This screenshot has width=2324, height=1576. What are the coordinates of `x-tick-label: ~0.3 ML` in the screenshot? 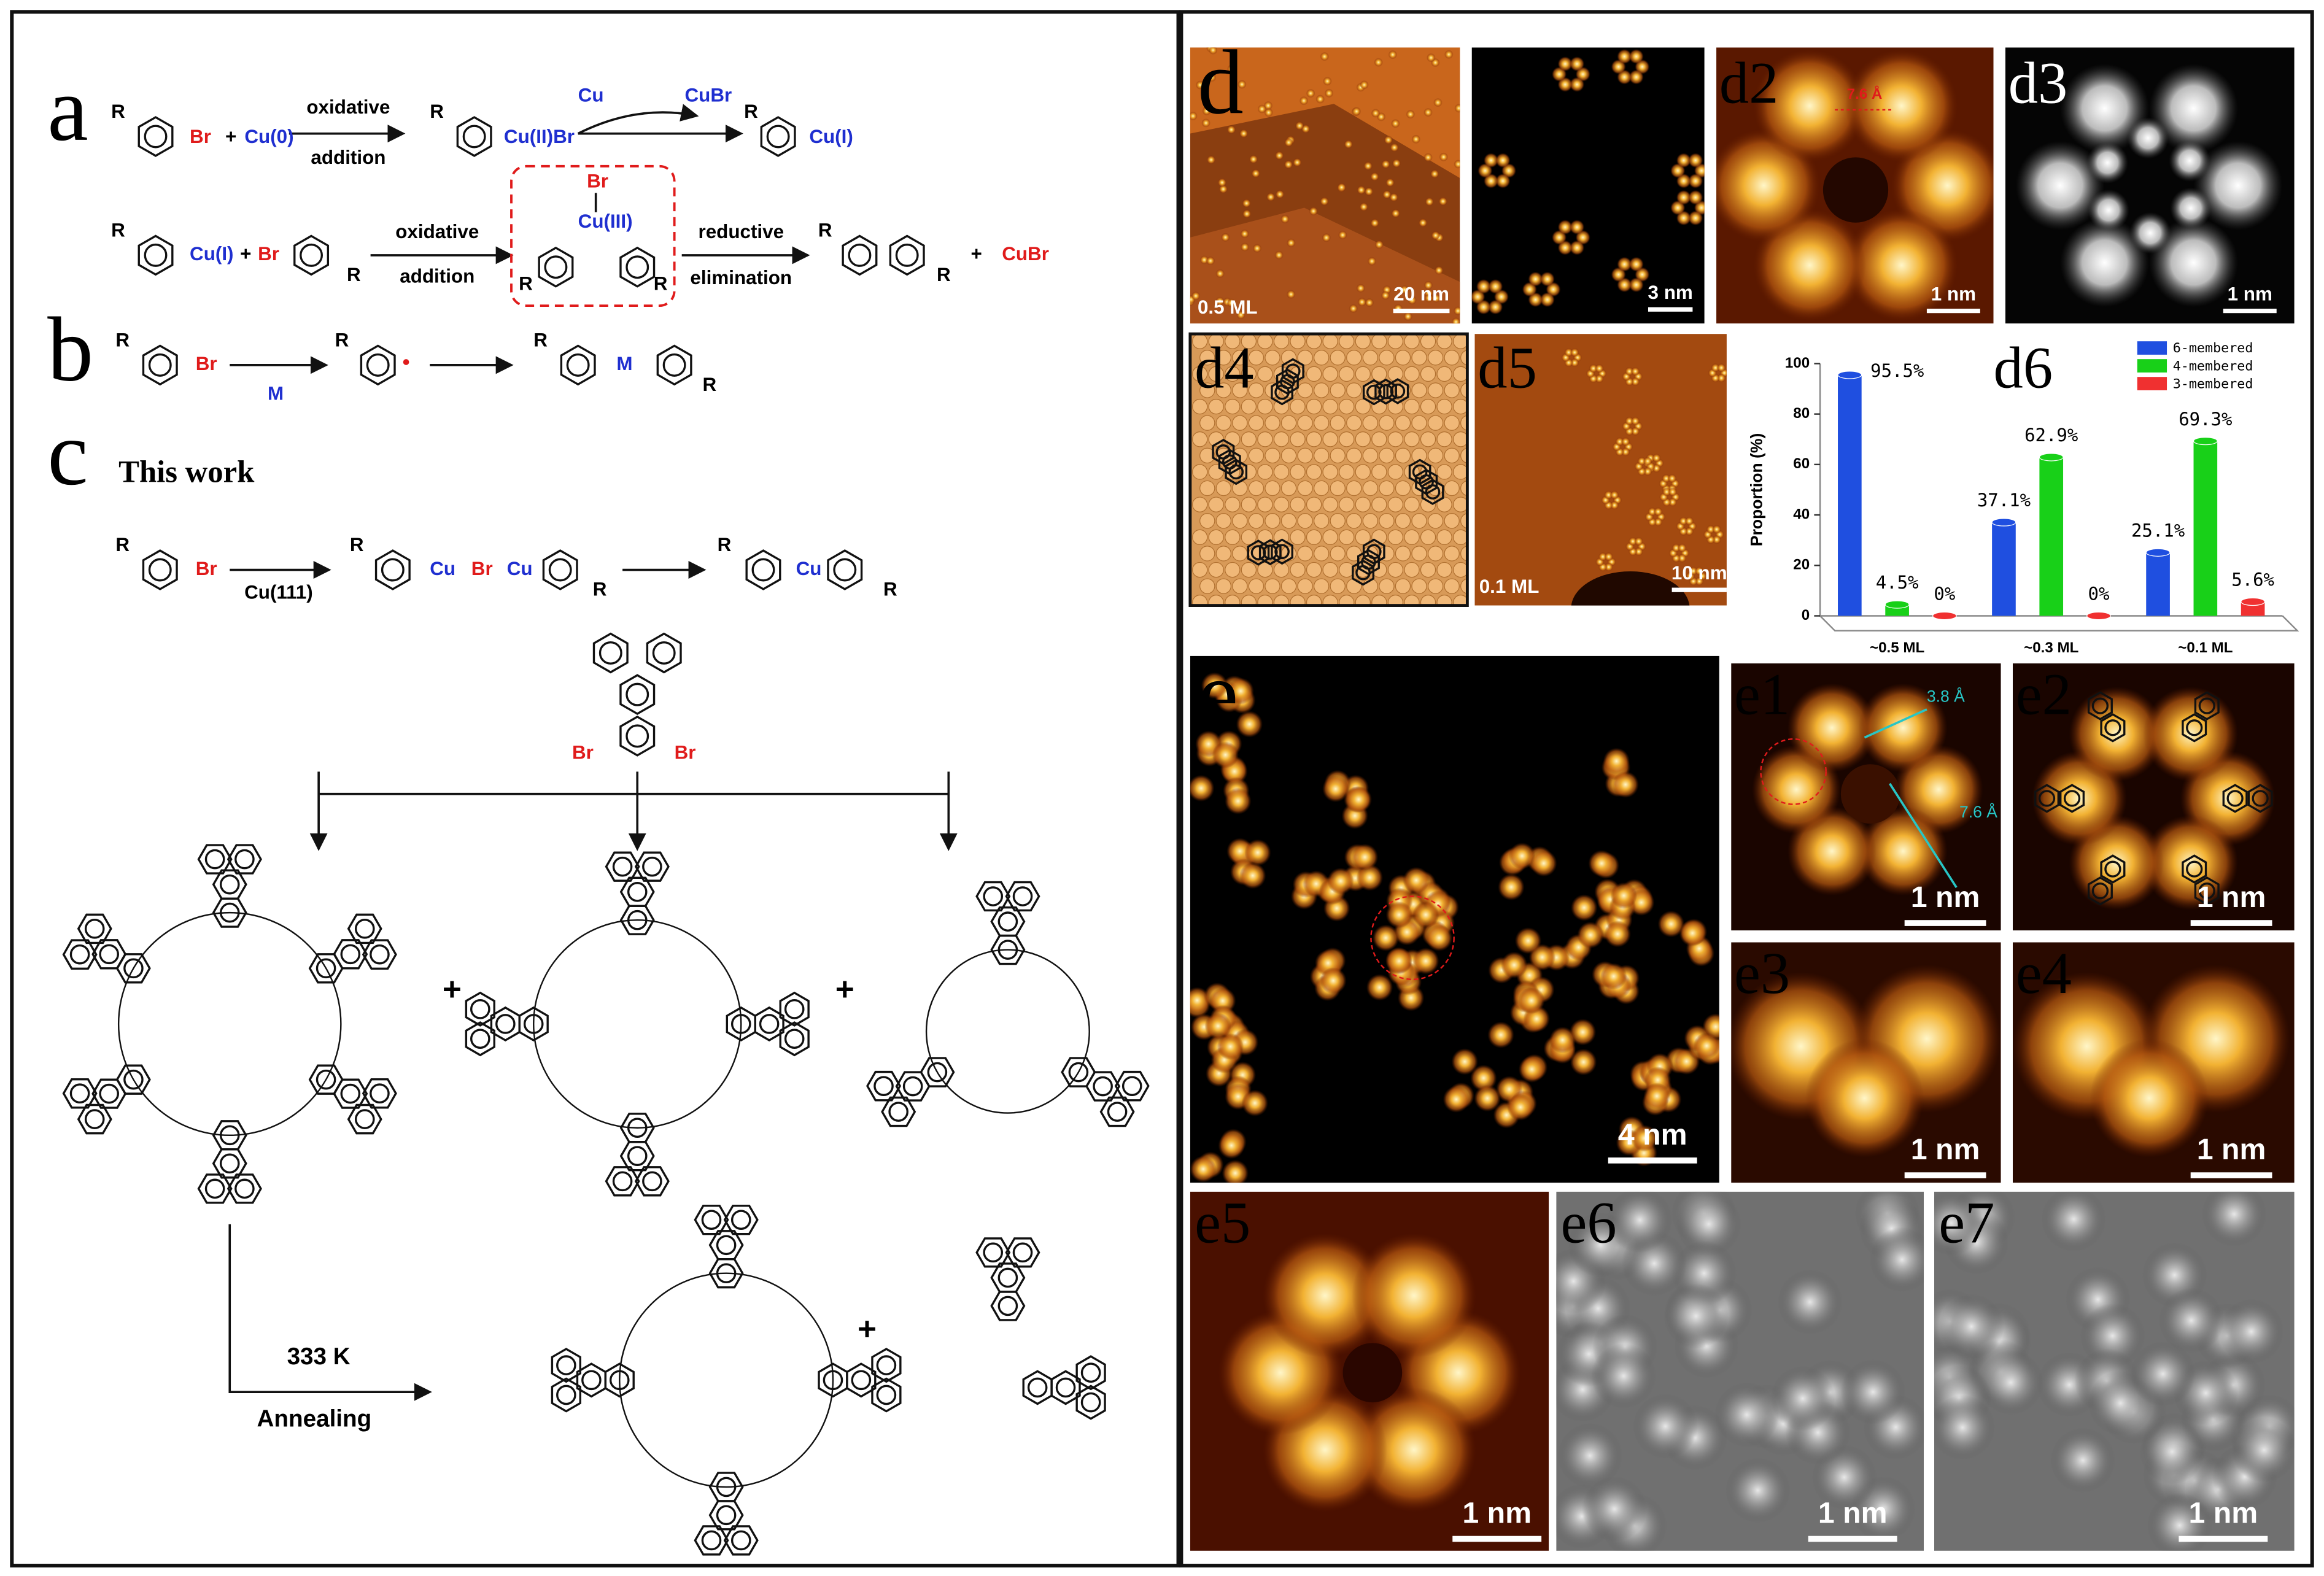 It's located at (2051, 647).